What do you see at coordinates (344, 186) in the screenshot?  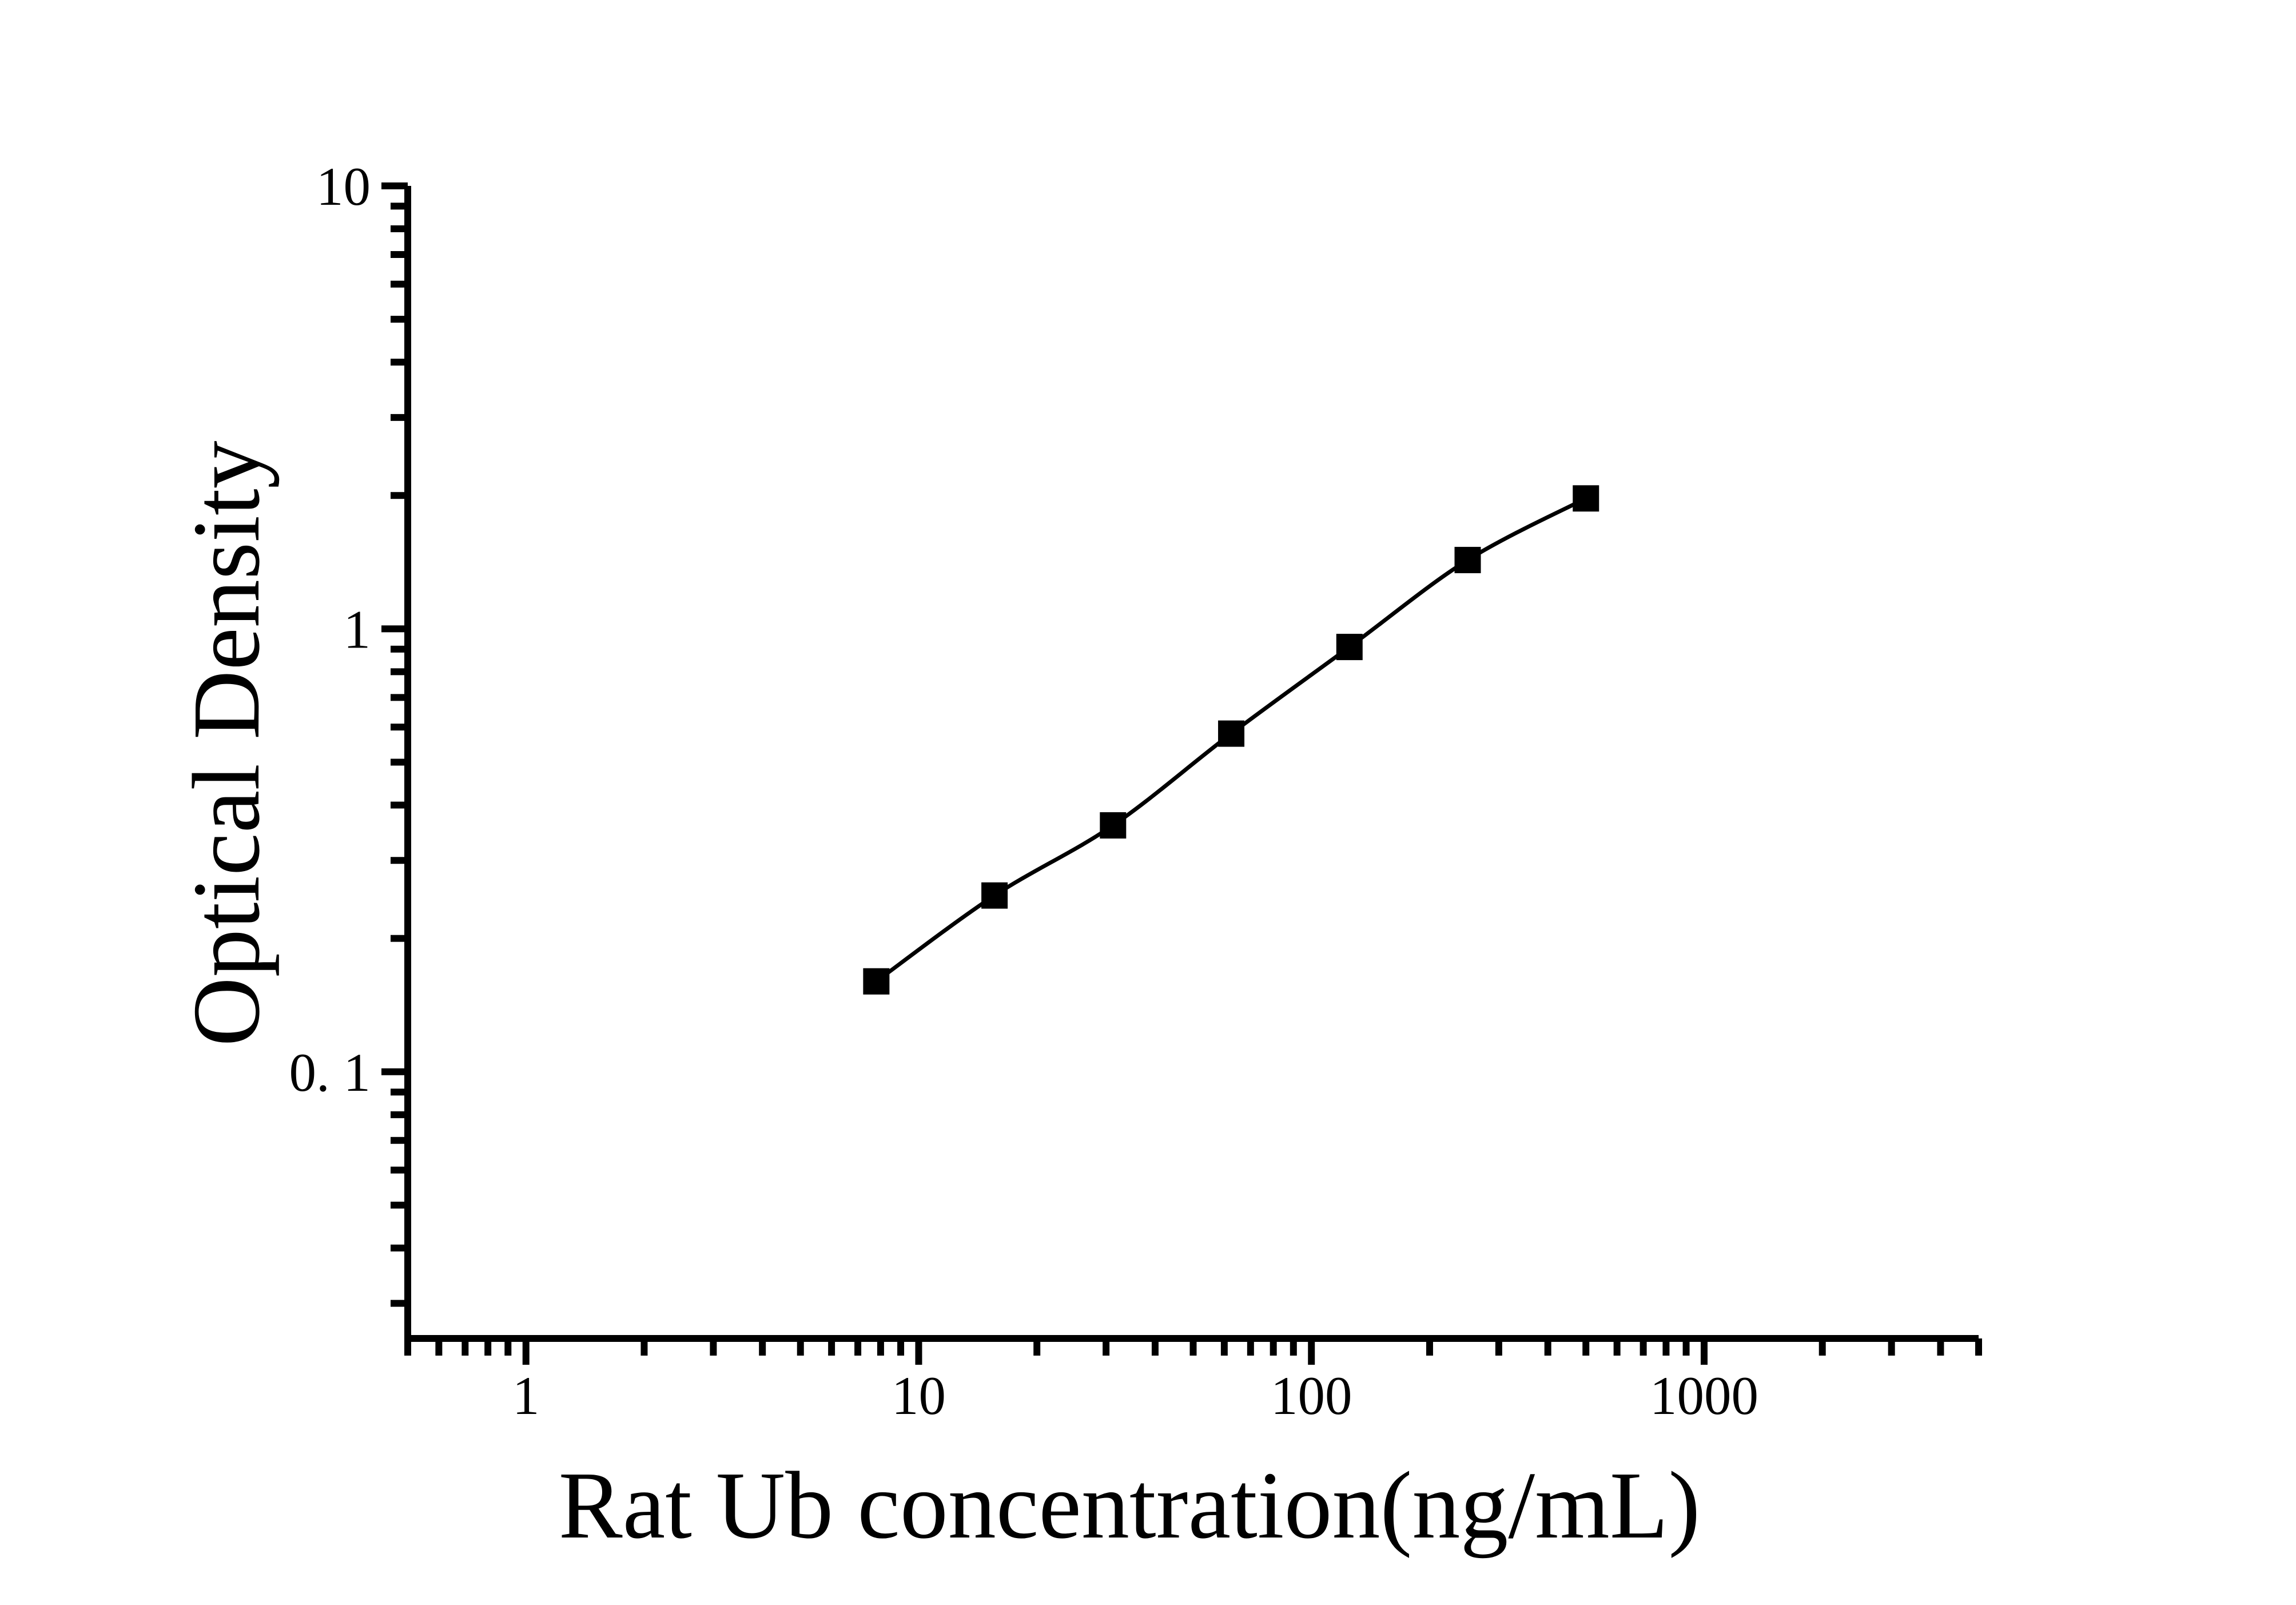 I see `y-tick-label: 10` at bounding box center [344, 186].